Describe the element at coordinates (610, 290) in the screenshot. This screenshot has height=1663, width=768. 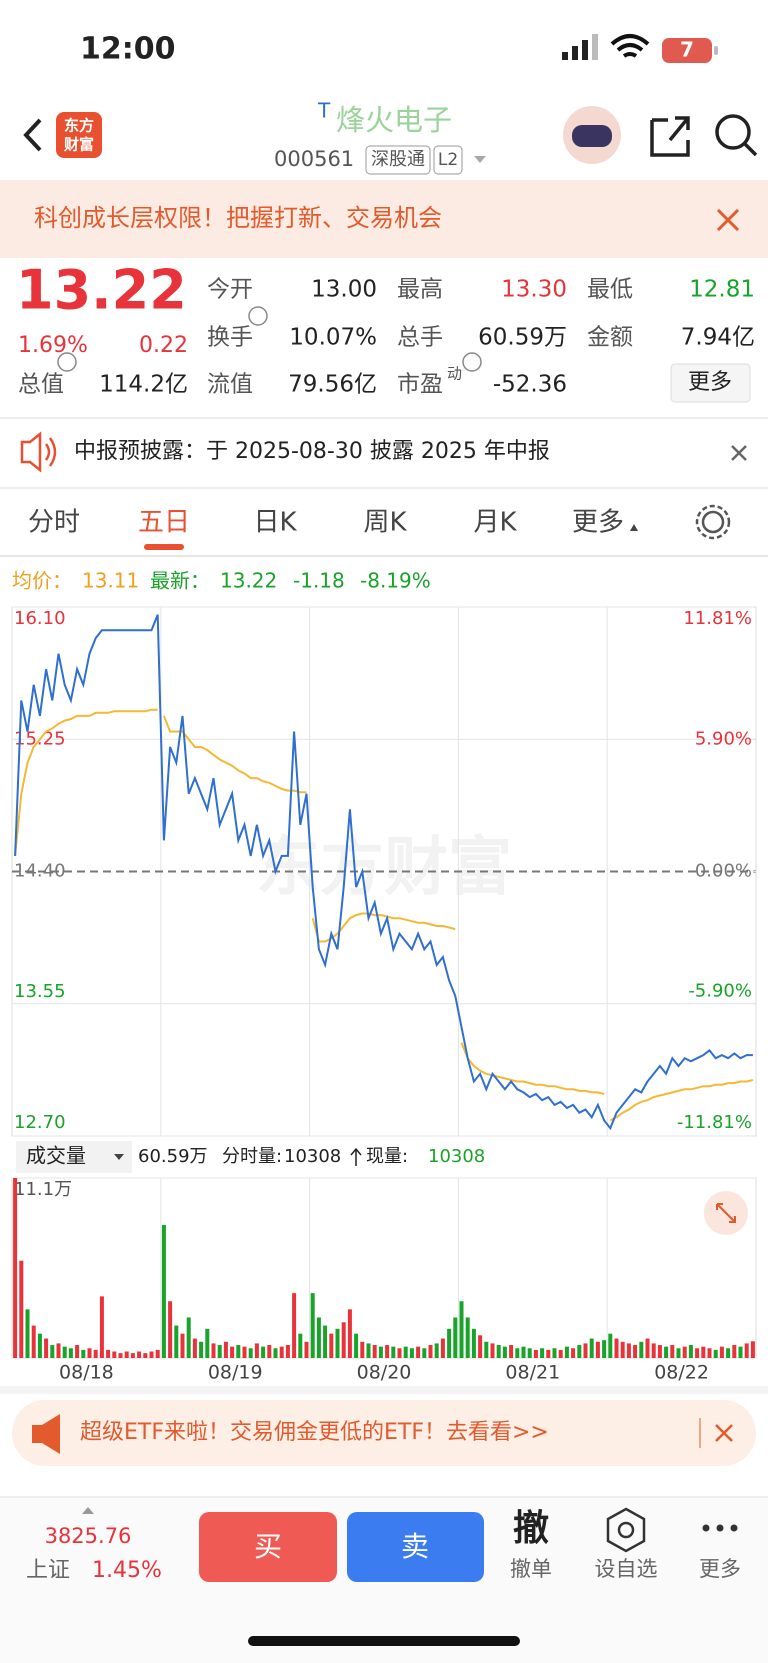
I see `field-label: 最低` at that location.